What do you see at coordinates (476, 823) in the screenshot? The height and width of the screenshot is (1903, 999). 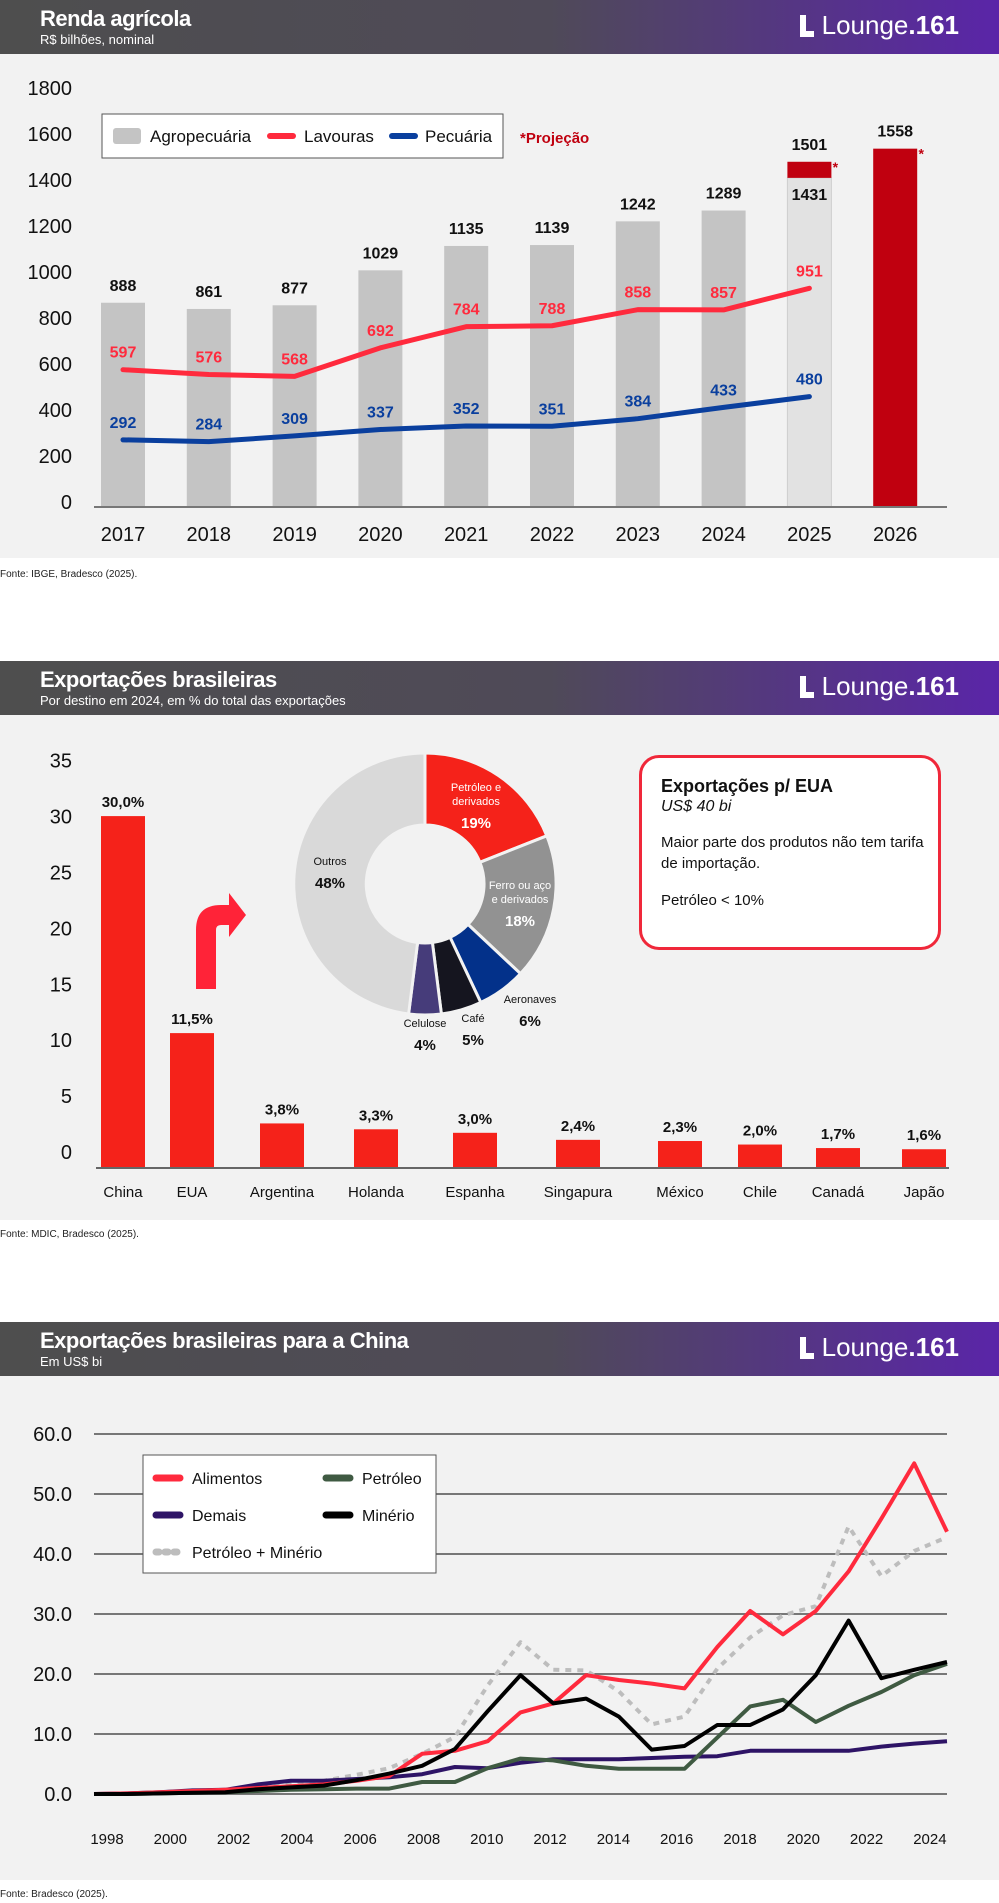 I see `donut-slice-value: 19%` at bounding box center [476, 823].